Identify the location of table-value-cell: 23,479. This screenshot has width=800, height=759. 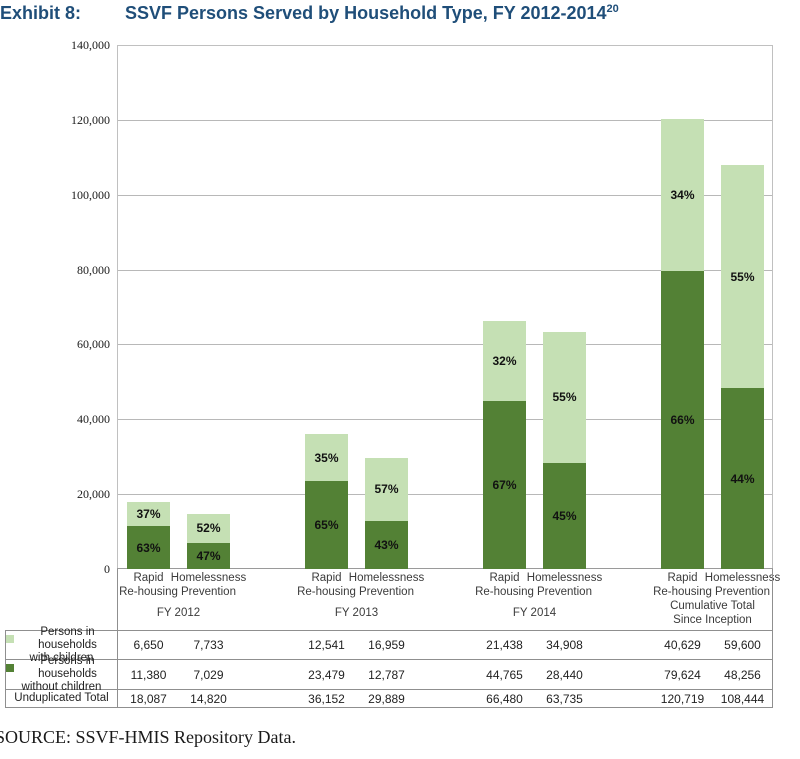
(326, 674).